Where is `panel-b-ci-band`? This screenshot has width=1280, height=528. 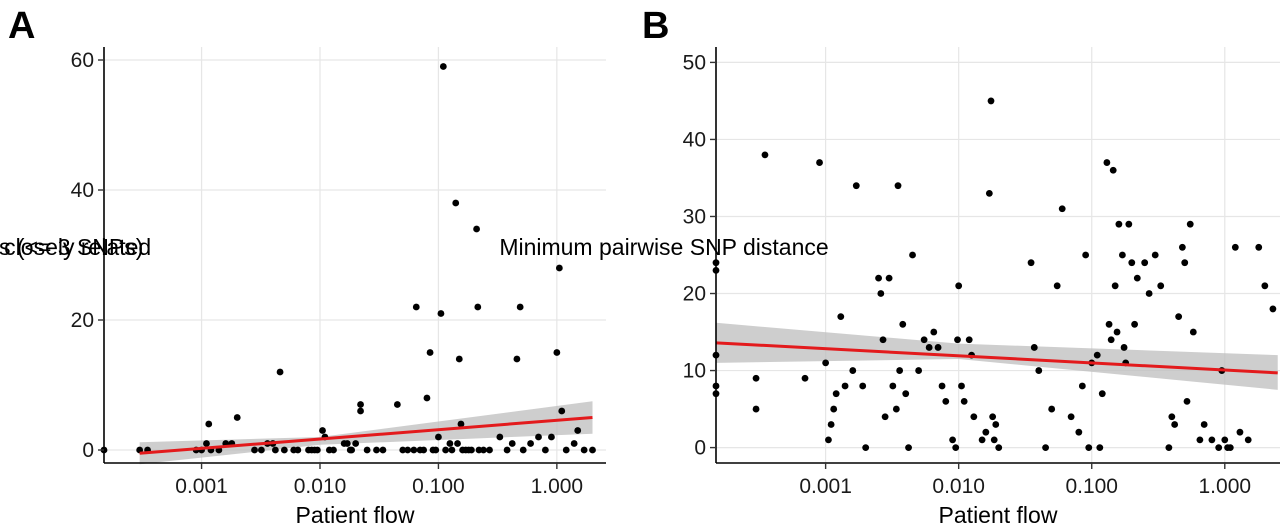
panel-b-ci-band is located at coordinates (997, 356).